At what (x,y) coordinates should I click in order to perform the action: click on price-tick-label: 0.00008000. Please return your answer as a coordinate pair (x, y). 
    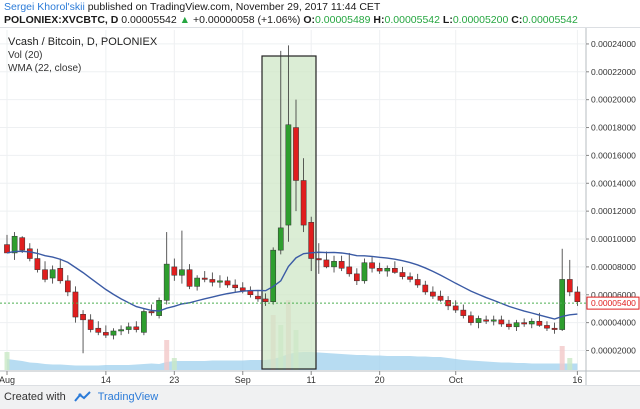
    Looking at the image, I should click on (613, 267).